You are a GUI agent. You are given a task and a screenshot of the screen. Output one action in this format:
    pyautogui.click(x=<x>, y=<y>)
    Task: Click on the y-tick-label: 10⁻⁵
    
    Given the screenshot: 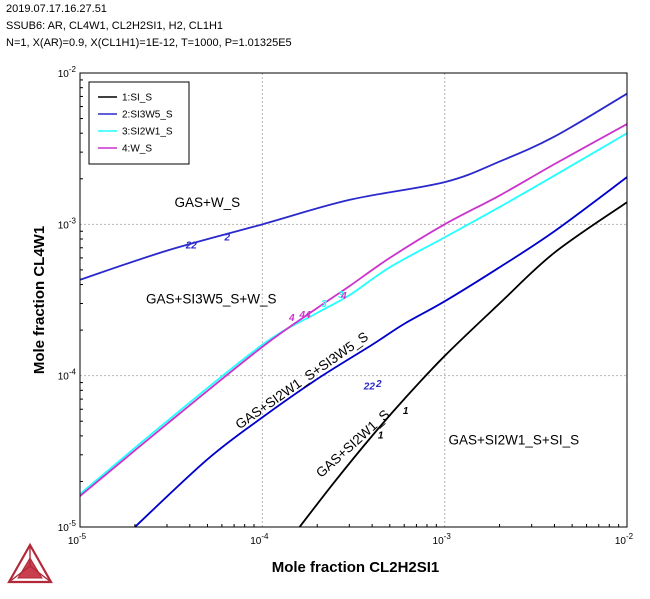 What is the action you would take?
    pyautogui.click(x=67, y=526)
    